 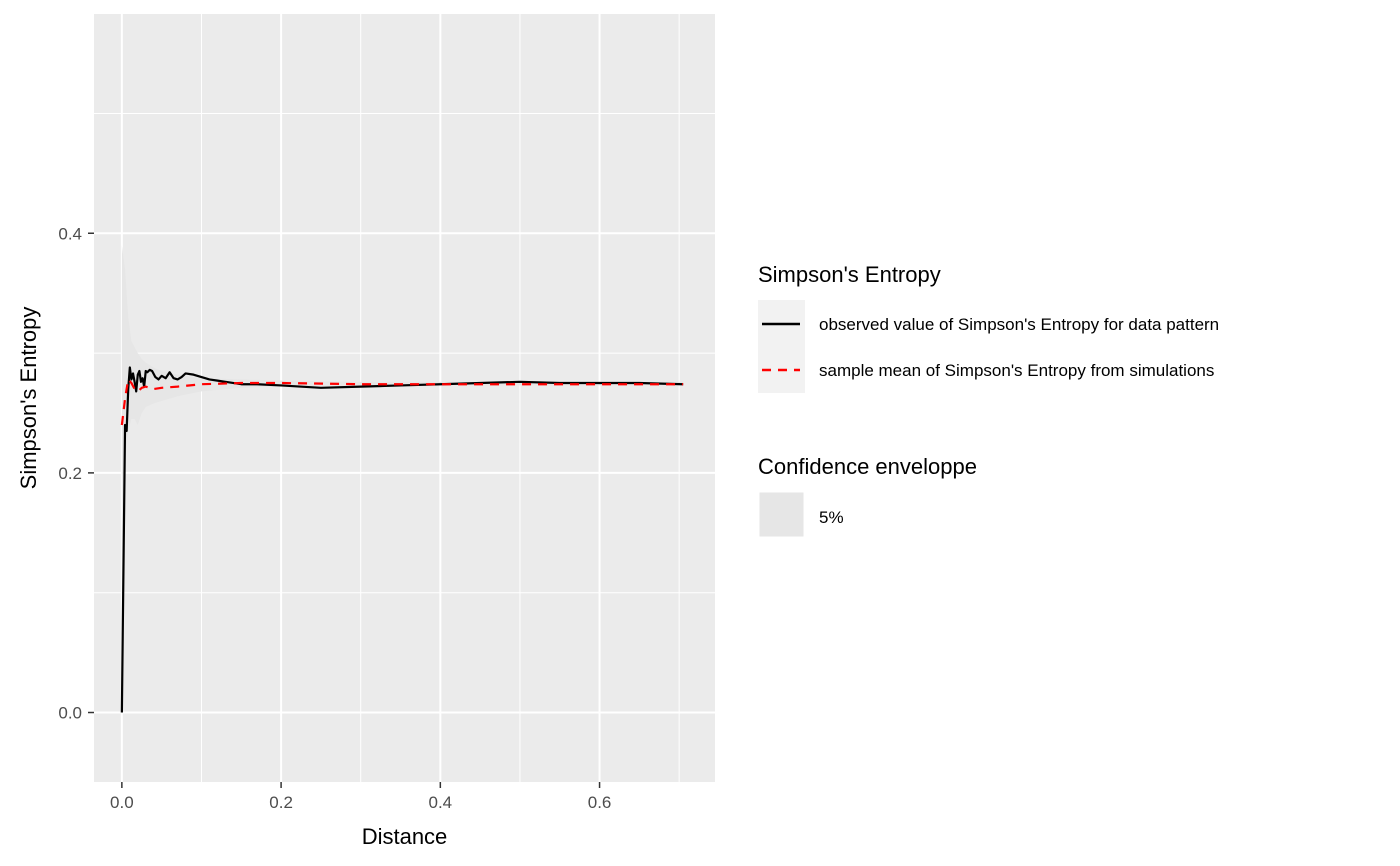 I want to click on legend-key-envelope, so click(x=781, y=514).